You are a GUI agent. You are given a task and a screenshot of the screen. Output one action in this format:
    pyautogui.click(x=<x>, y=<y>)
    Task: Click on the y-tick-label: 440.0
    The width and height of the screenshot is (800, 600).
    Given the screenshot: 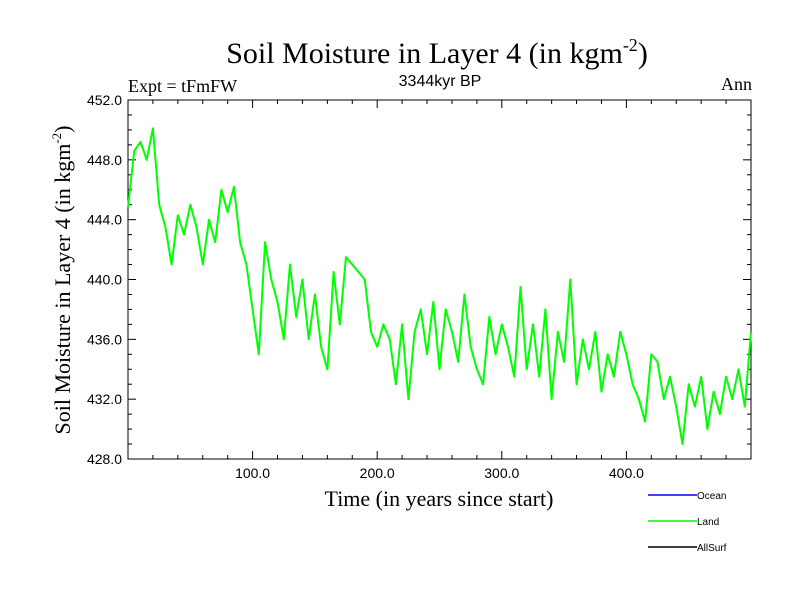 What is the action you would take?
    pyautogui.click(x=104, y=280)
    